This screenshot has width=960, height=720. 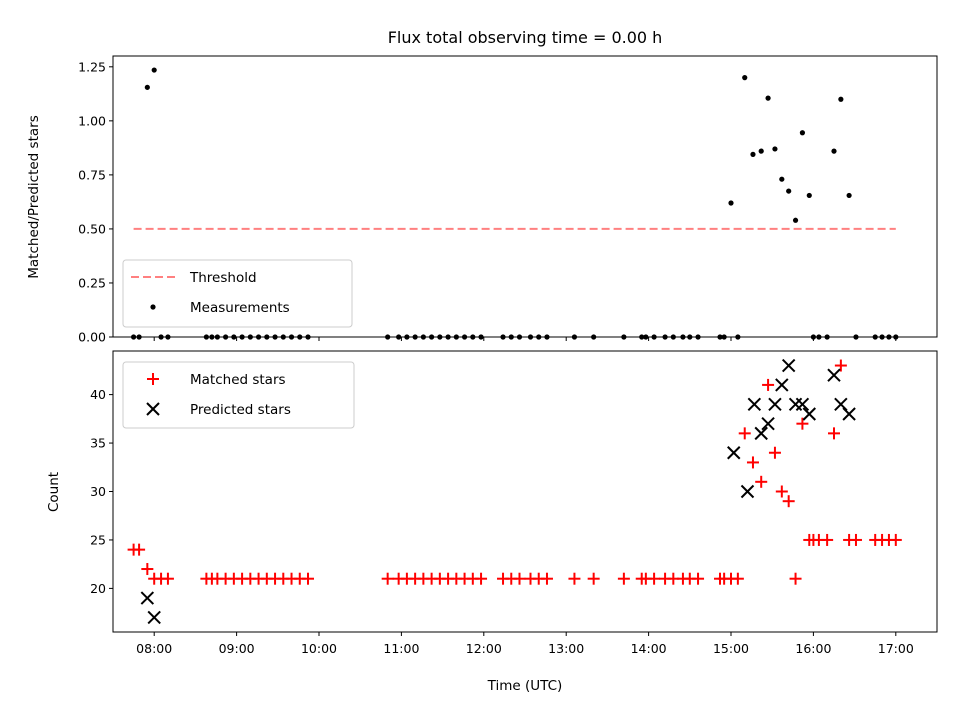 I want to click on count-y-tick-label: 40, so click(x=98, y=394).